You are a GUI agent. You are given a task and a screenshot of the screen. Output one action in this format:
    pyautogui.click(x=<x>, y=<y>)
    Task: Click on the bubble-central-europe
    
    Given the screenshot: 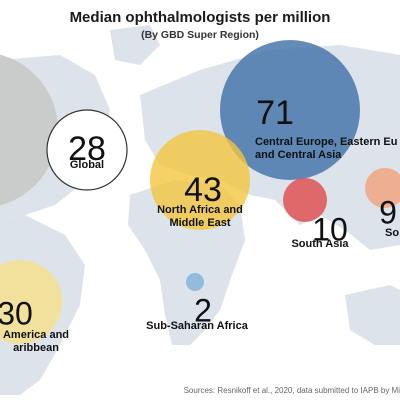 What is the action you would take?
    pyautogui.click(x=290, y=110)
    